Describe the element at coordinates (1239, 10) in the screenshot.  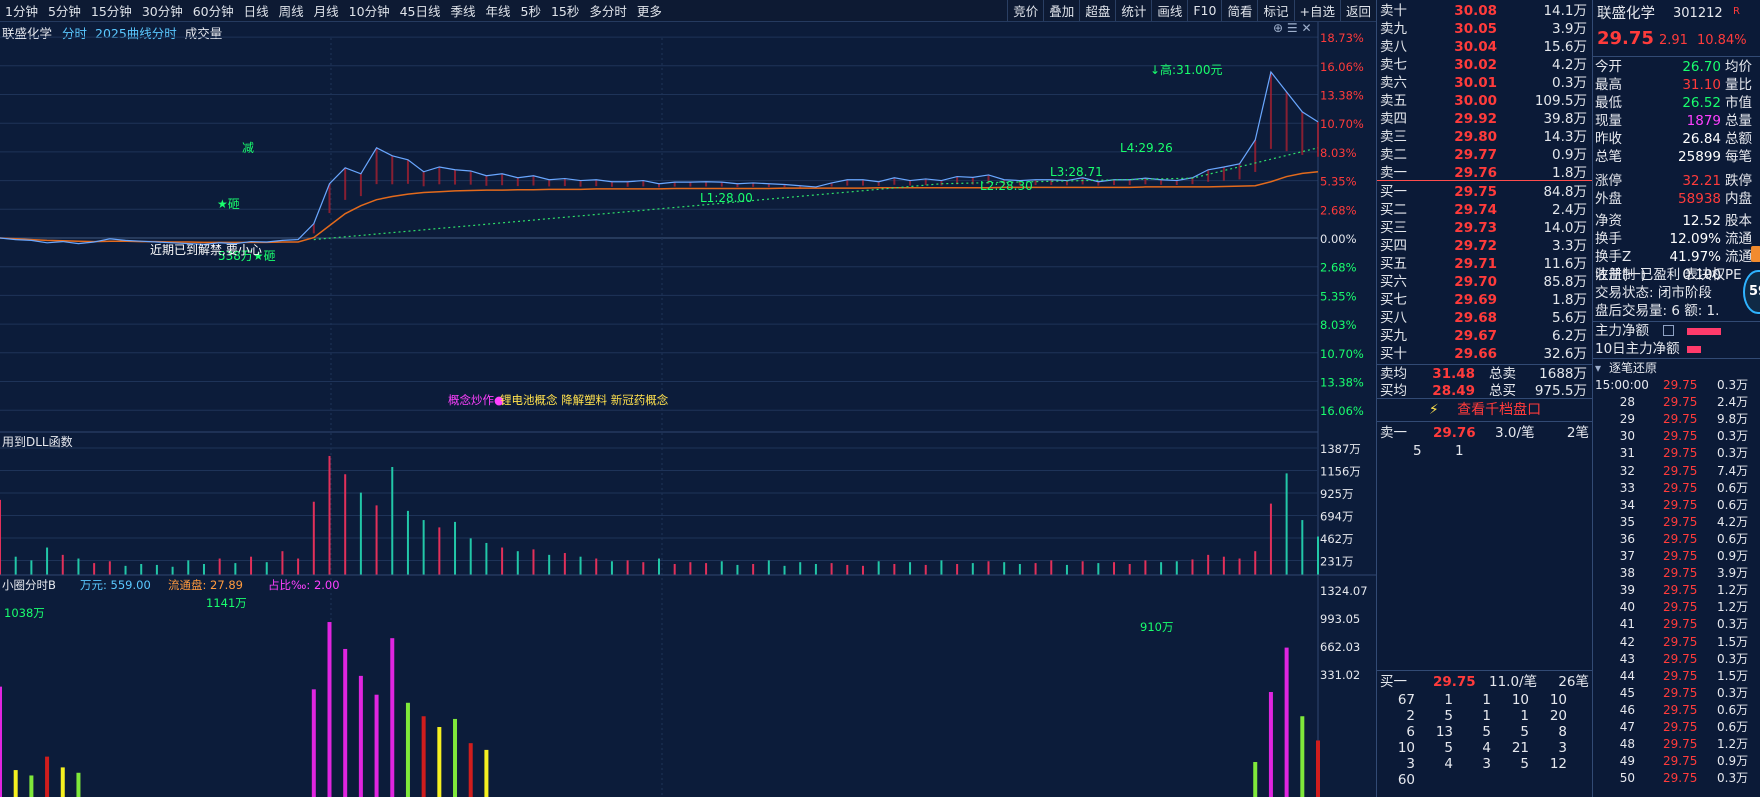
I see `tab-tool: 简看` at that location.